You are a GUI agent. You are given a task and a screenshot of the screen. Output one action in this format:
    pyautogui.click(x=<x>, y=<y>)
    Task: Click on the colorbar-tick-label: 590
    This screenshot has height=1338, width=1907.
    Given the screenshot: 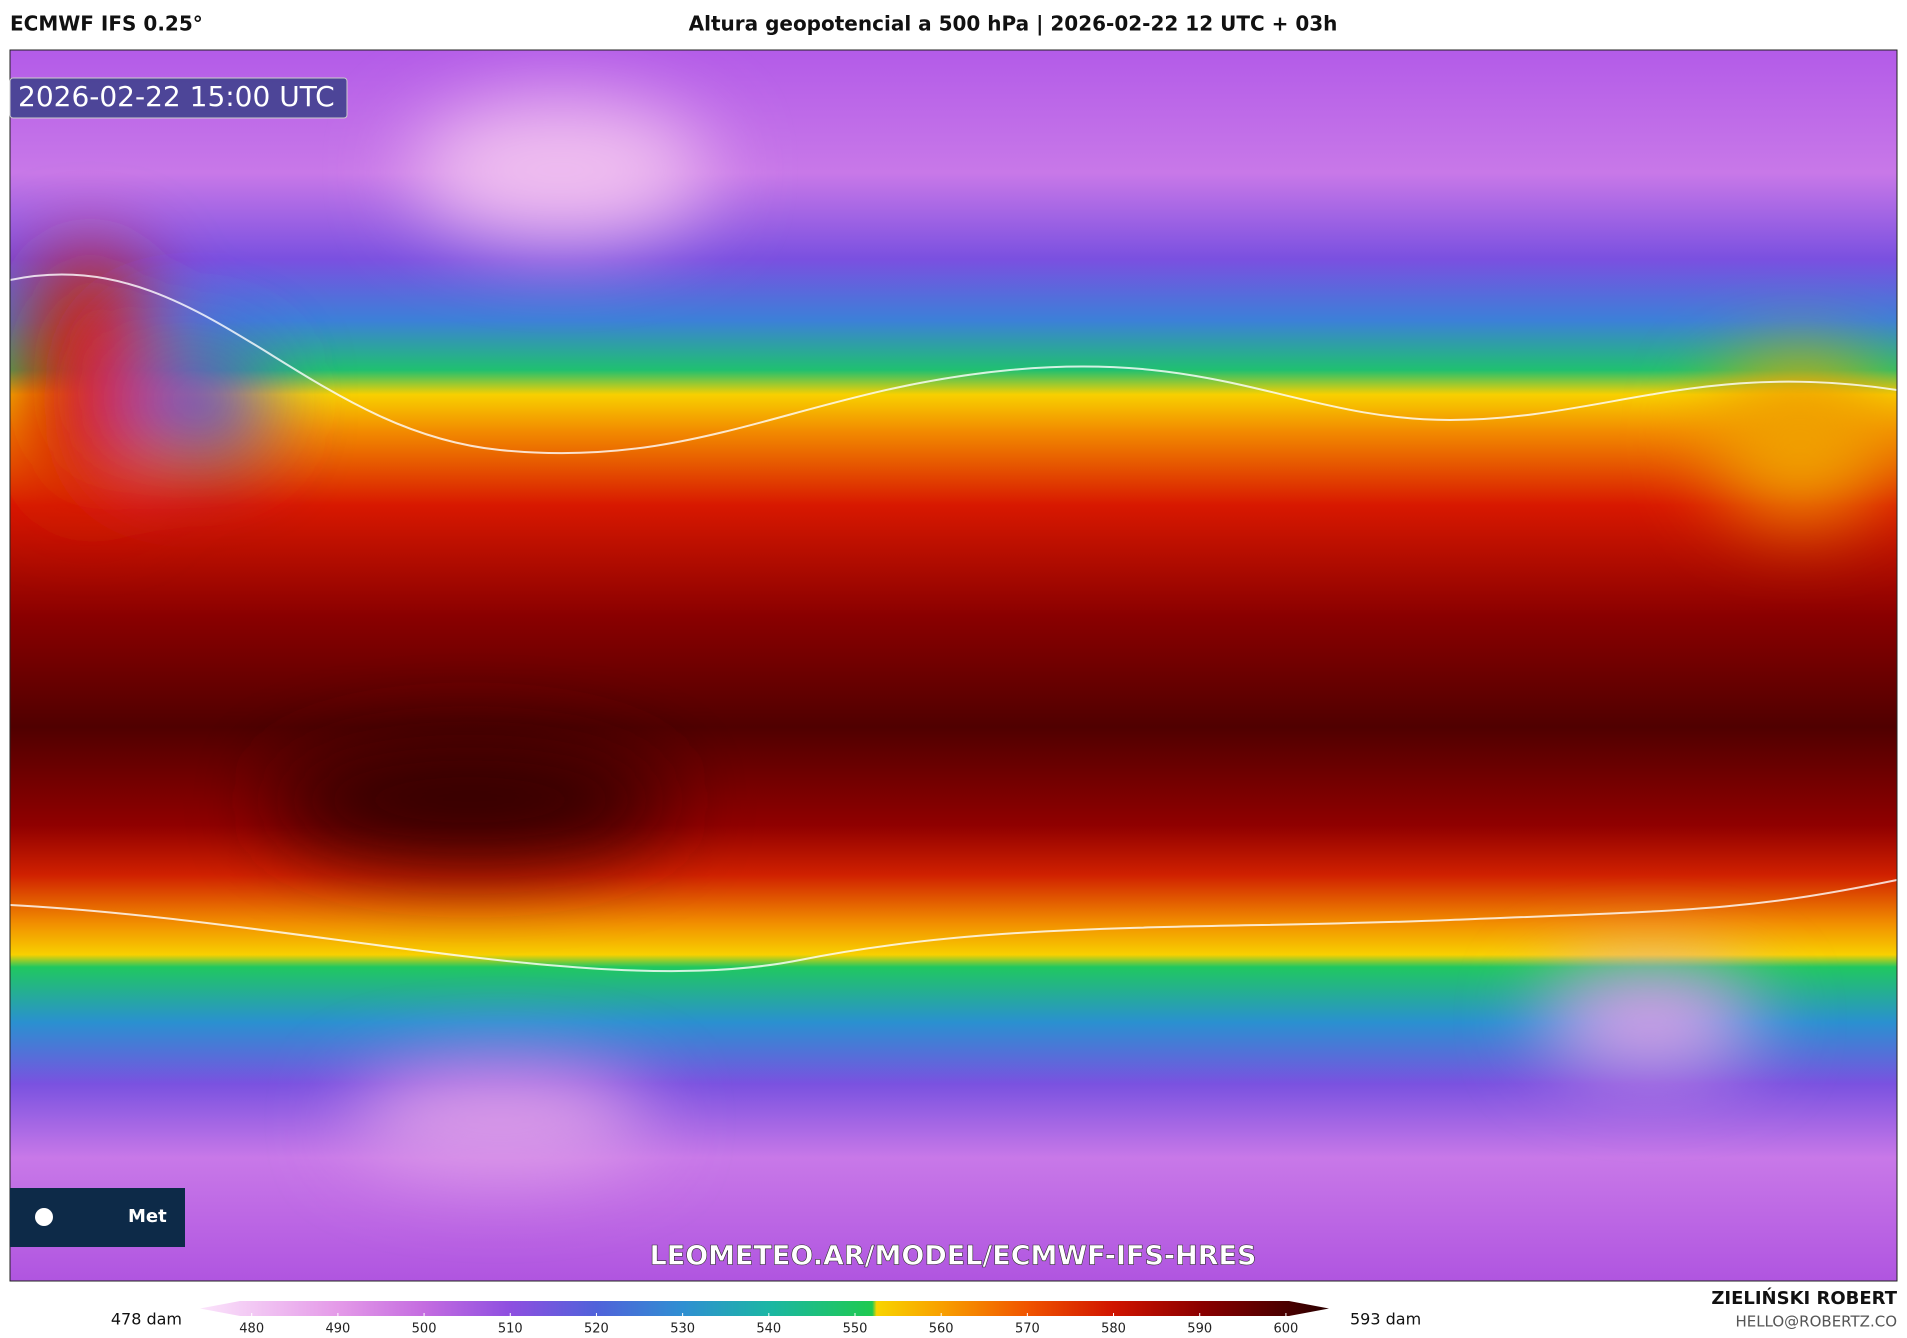 What is the action you would take?
    pyautogui.click(x=1199, y=1329)
    